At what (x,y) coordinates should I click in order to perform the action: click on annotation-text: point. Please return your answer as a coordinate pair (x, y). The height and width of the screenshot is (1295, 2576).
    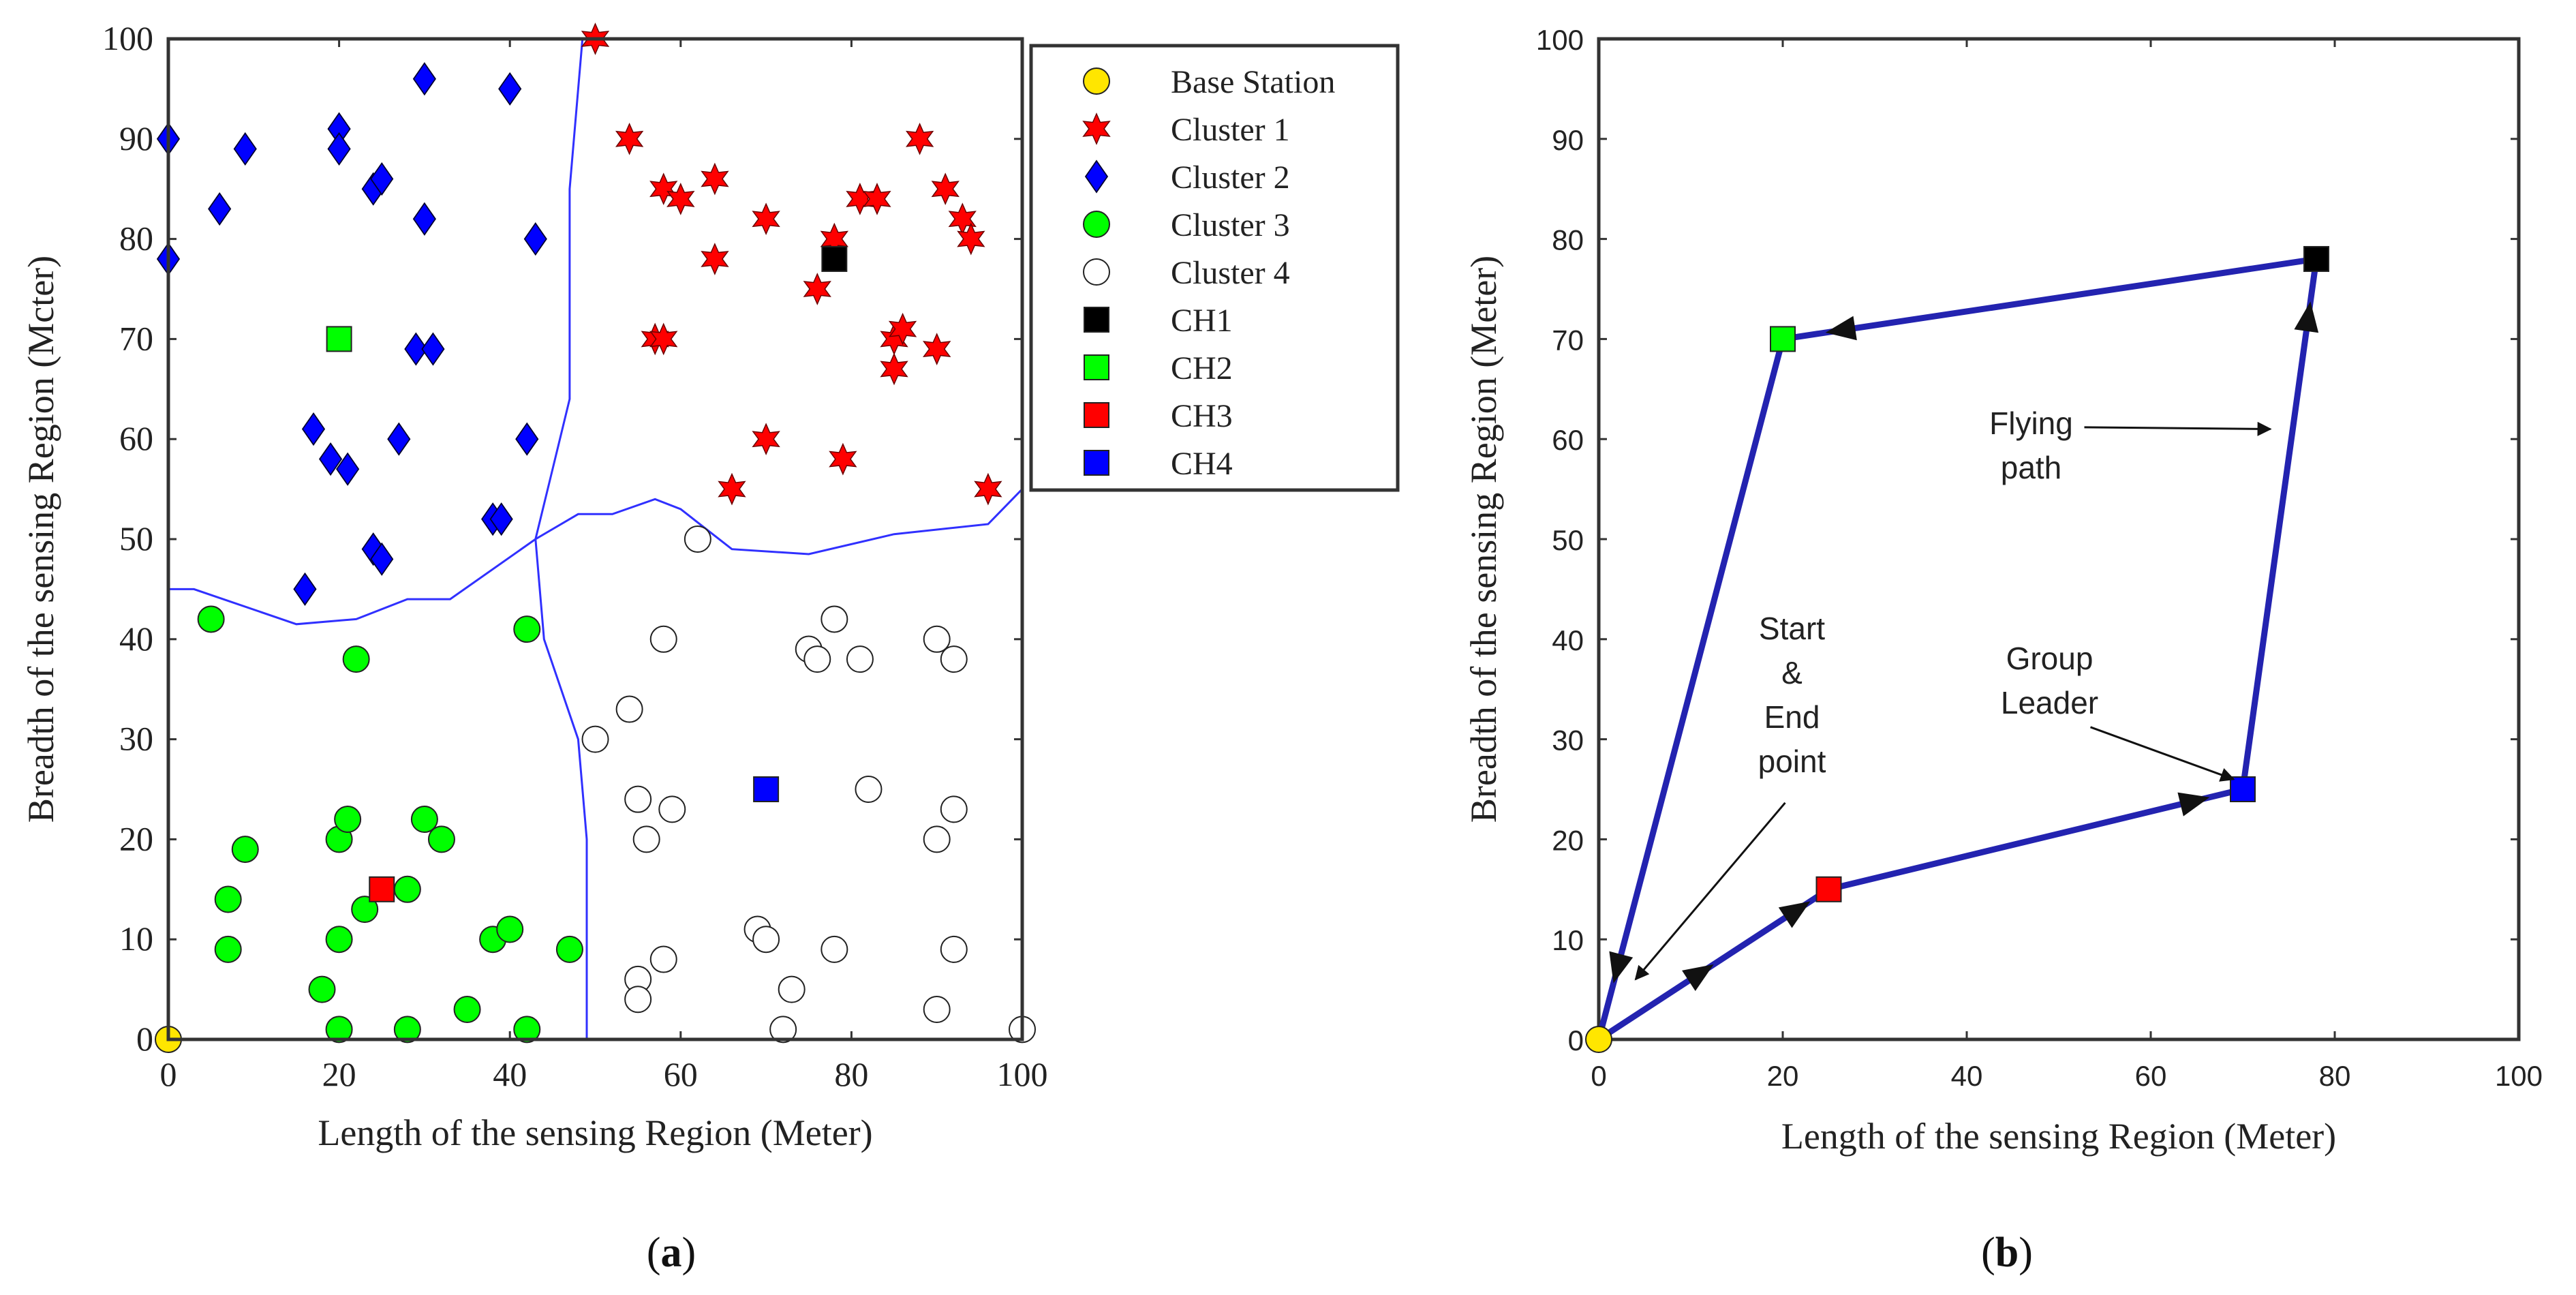
    Looking at the image, I should click on (1792, 761).